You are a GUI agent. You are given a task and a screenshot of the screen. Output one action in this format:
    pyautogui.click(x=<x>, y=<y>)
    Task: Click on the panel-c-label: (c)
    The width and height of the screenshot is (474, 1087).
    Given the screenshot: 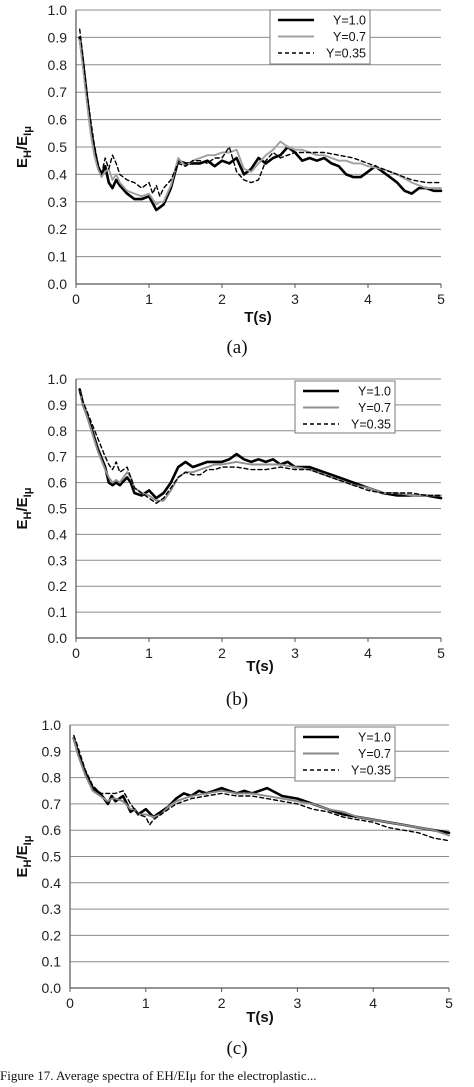 What is the action you would take?
    pyautogui.click(x=237, y=1048)
    